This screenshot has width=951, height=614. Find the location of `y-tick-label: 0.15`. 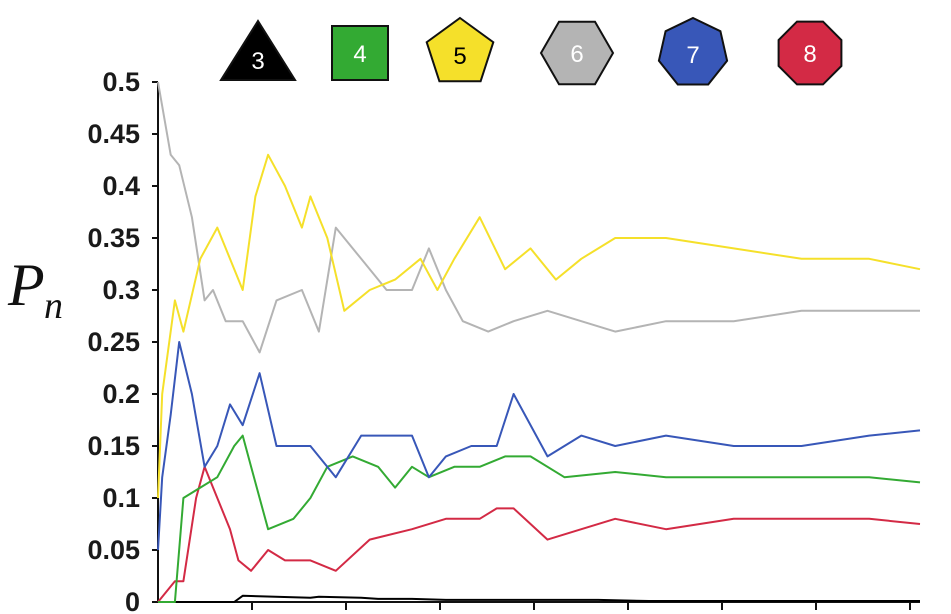

y-tick-label: 0.15 is located at coordinates (113, 446).